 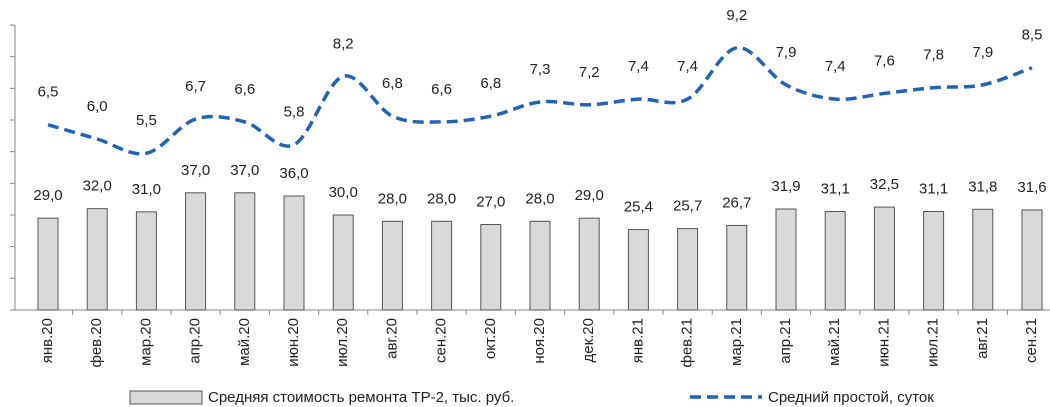 What do you see at coordinates (982, 186) in the screenshot?
I see `bar-value-label: 31,8` at bounding box center [982, 186].